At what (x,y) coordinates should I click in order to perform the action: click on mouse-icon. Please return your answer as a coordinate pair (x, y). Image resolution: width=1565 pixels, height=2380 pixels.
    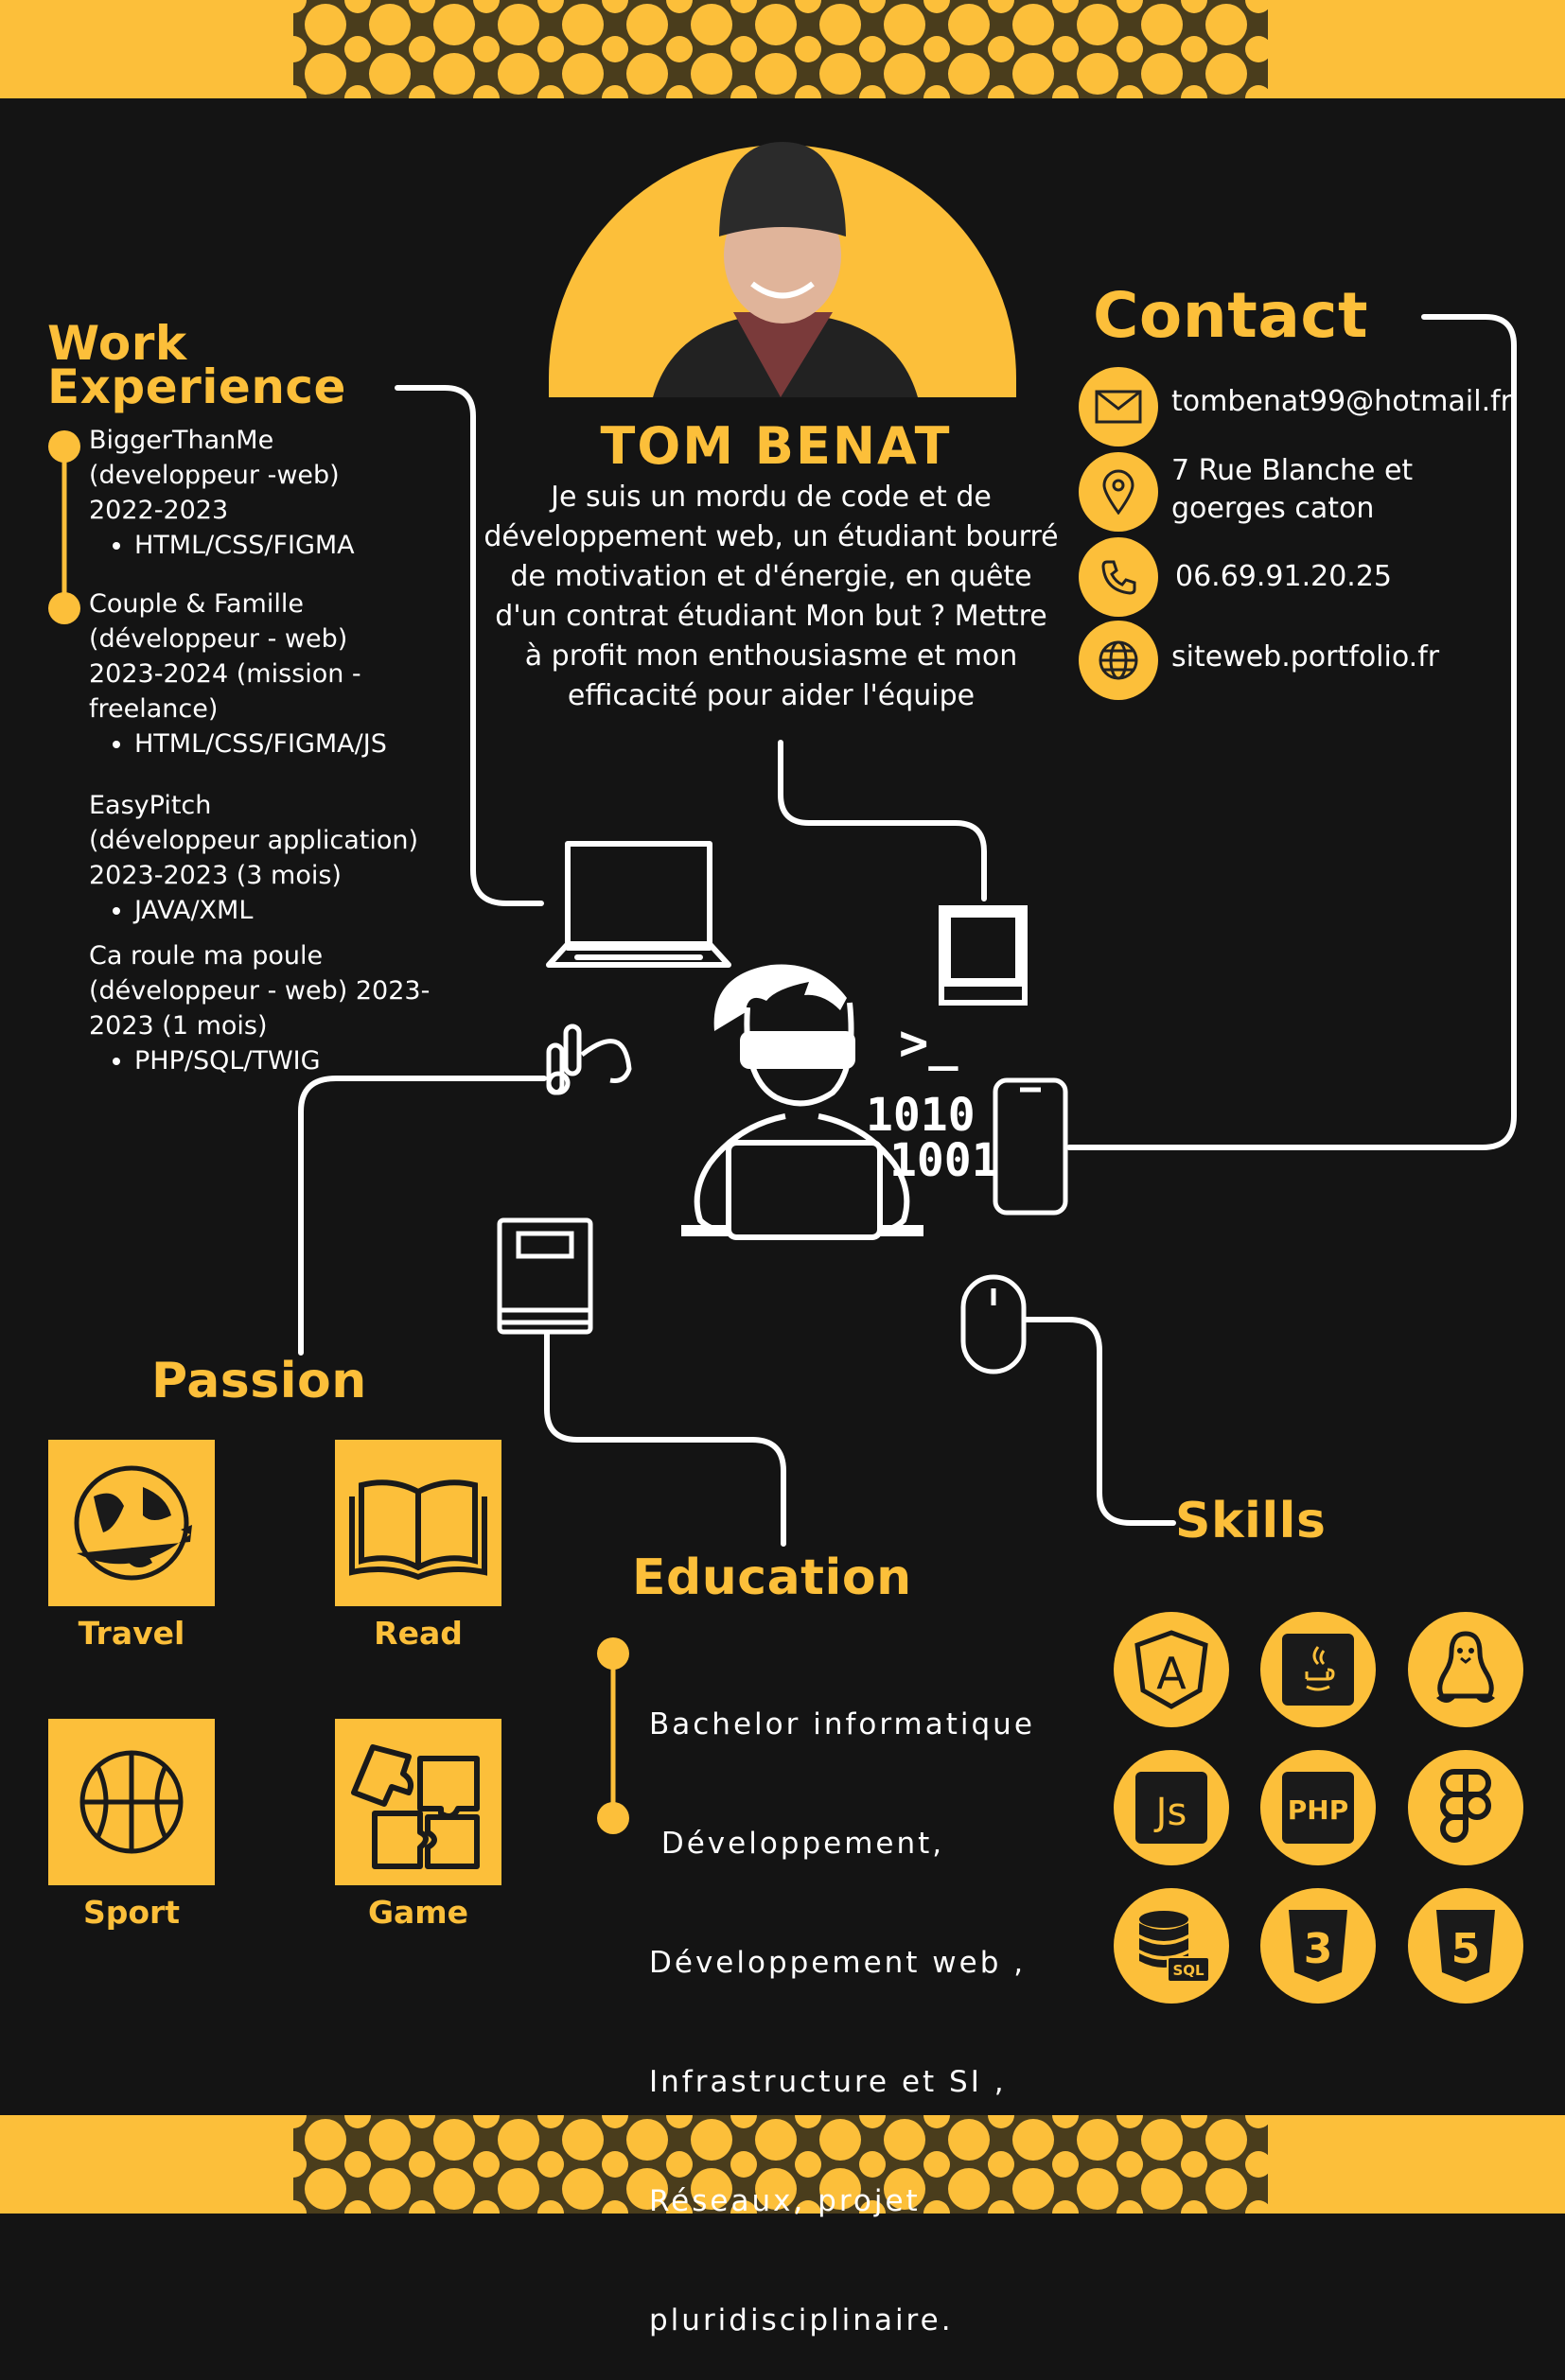
    Looking at the image, I should click on (993, 1324).